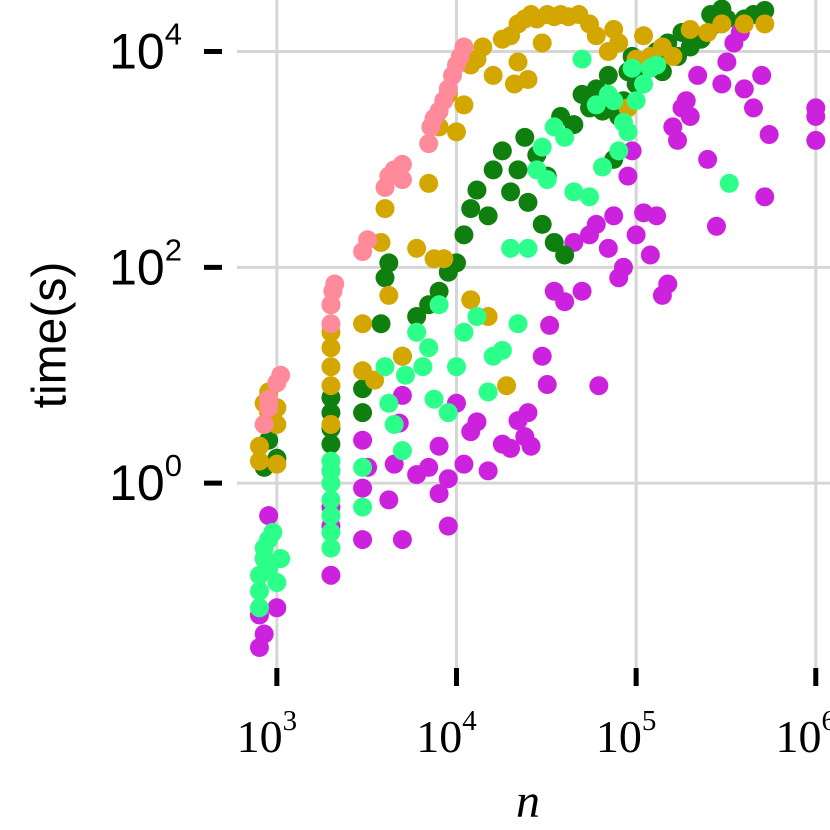  I want to click on x-axis-ticks: 103 104 105 106, so click(533, 715).